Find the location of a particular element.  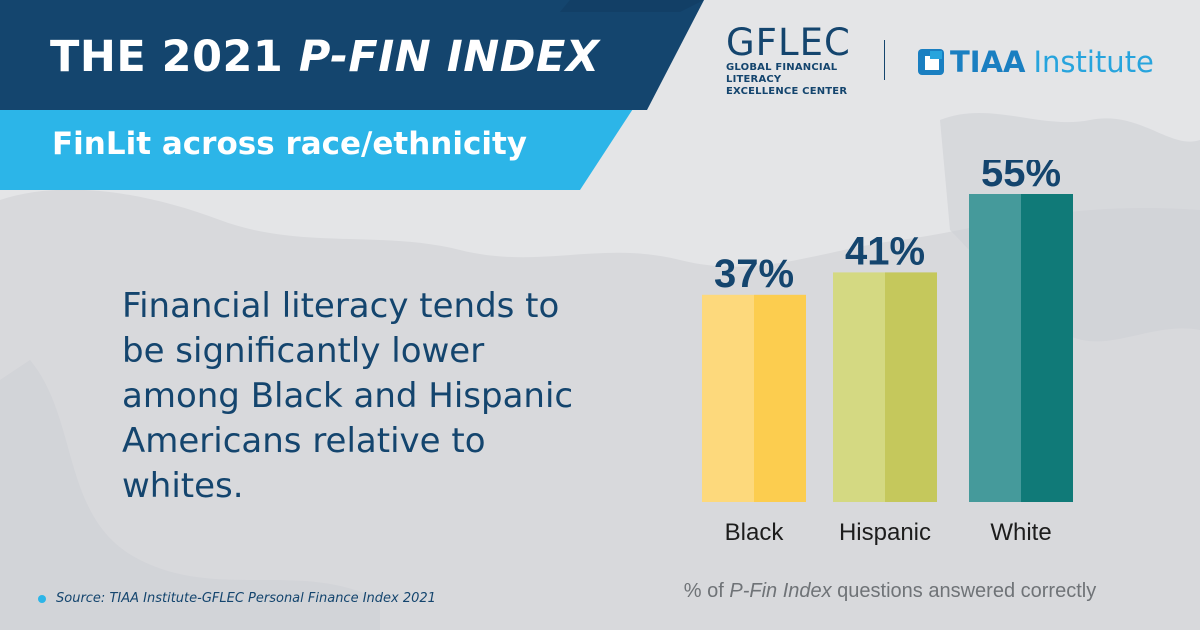

value-label-white: 55% is located at coordinates (1021, 177).